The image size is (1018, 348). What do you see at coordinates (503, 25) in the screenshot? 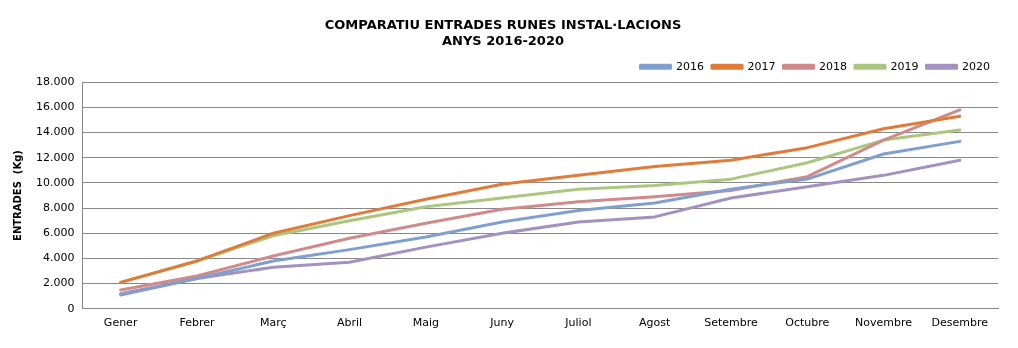
I see `text: COMPARATIU ENTRADES RUNES INSTAL·LACIONS` at bounding box center [503, 25].